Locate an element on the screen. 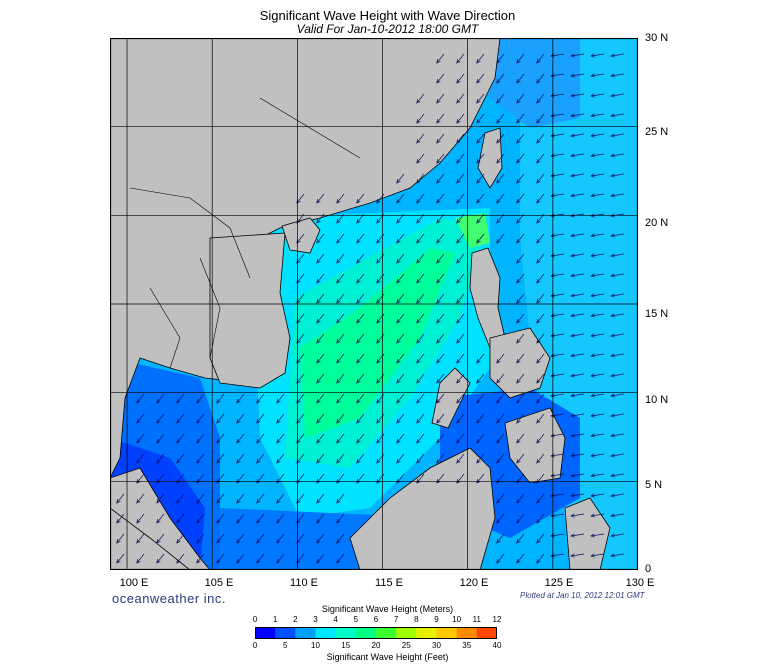 This screenshot has height=665, width=775. legend-meters-title: Significant Wave Height (Meters) is located at coordinates (387, 609).